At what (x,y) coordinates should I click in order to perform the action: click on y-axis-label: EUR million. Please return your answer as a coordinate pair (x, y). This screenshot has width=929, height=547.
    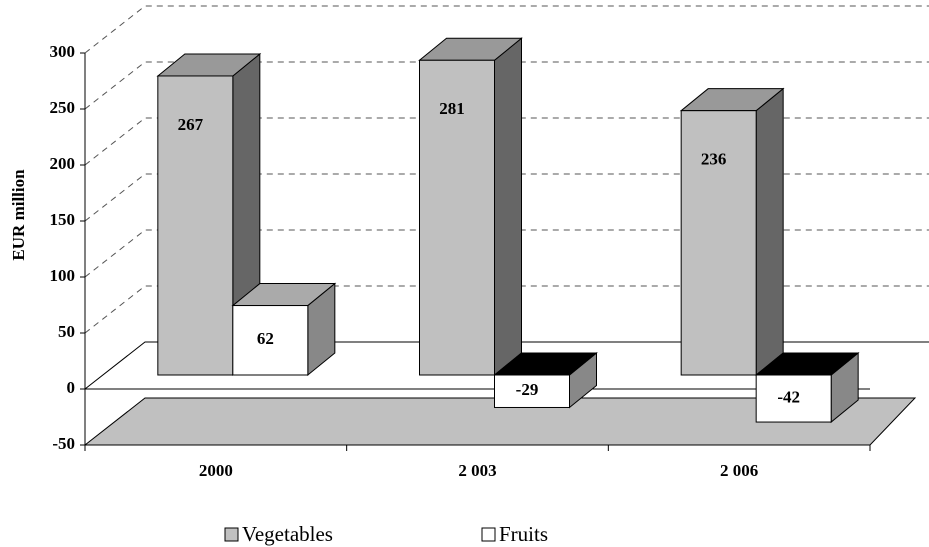
    Looking at the image, I should click on (18, 215).